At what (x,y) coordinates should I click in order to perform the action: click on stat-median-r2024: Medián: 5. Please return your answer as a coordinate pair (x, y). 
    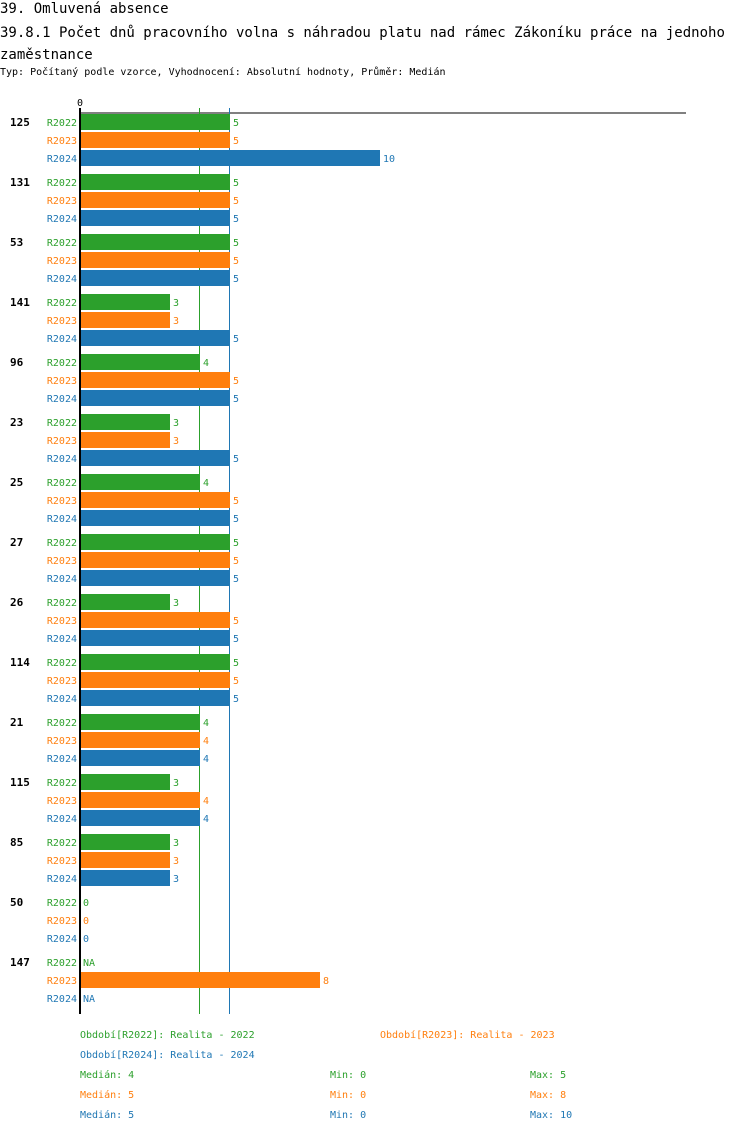
    Looking at the image, I should click on (107, 1115).